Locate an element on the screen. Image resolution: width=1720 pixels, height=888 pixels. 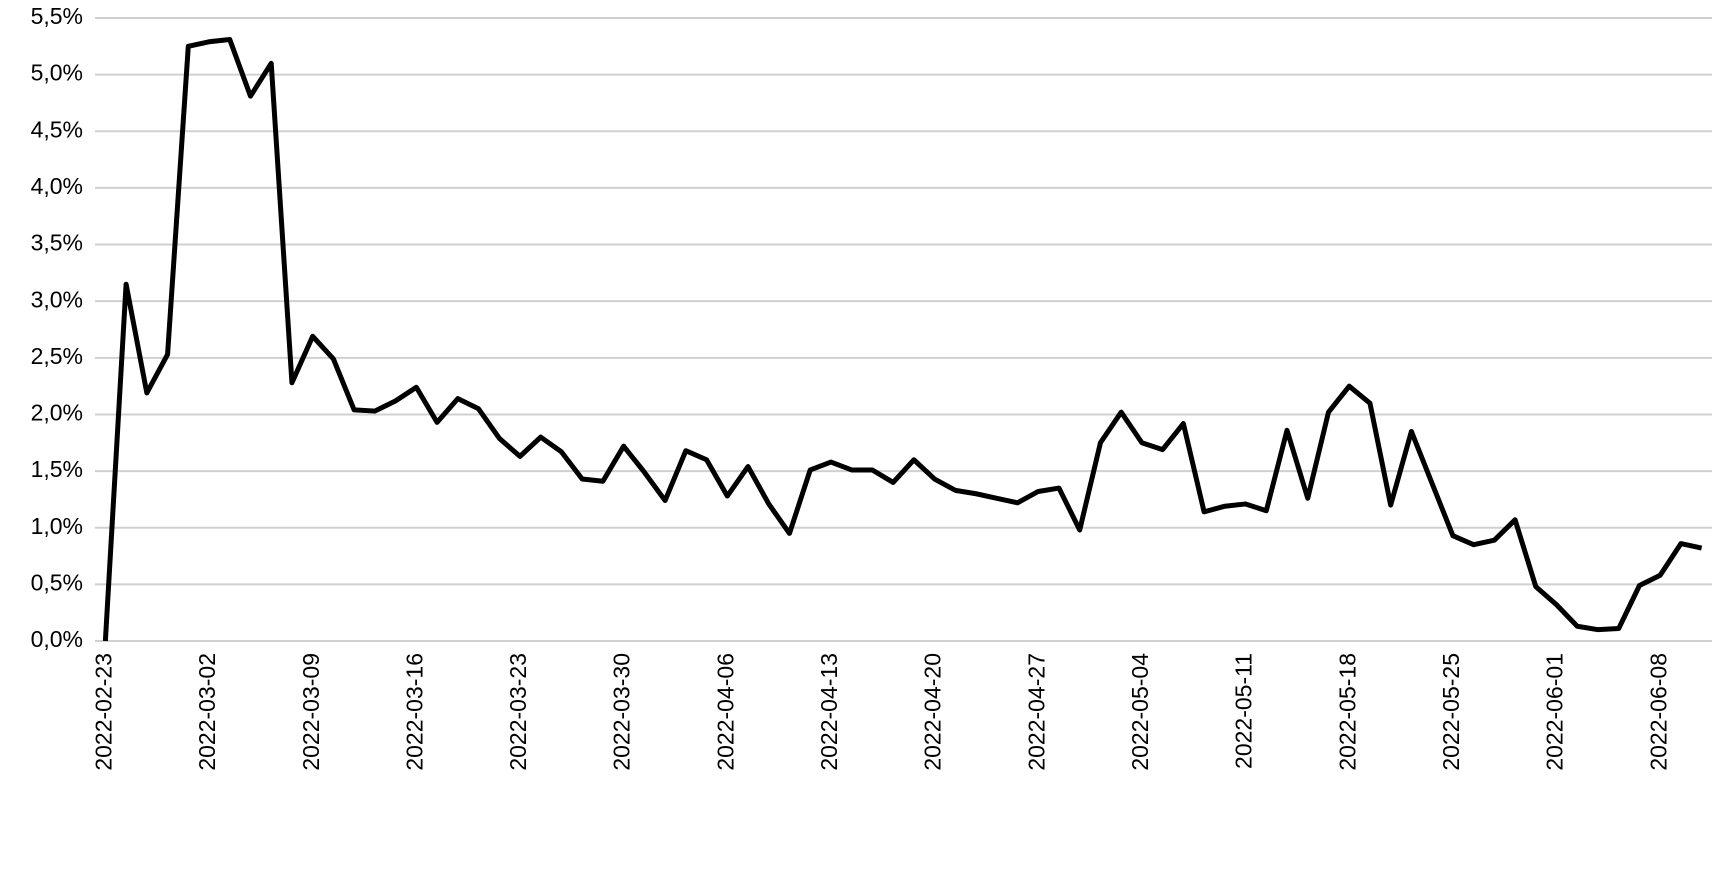
x-tick-label: 2022-04-06 is located at coordinates (725, 712).